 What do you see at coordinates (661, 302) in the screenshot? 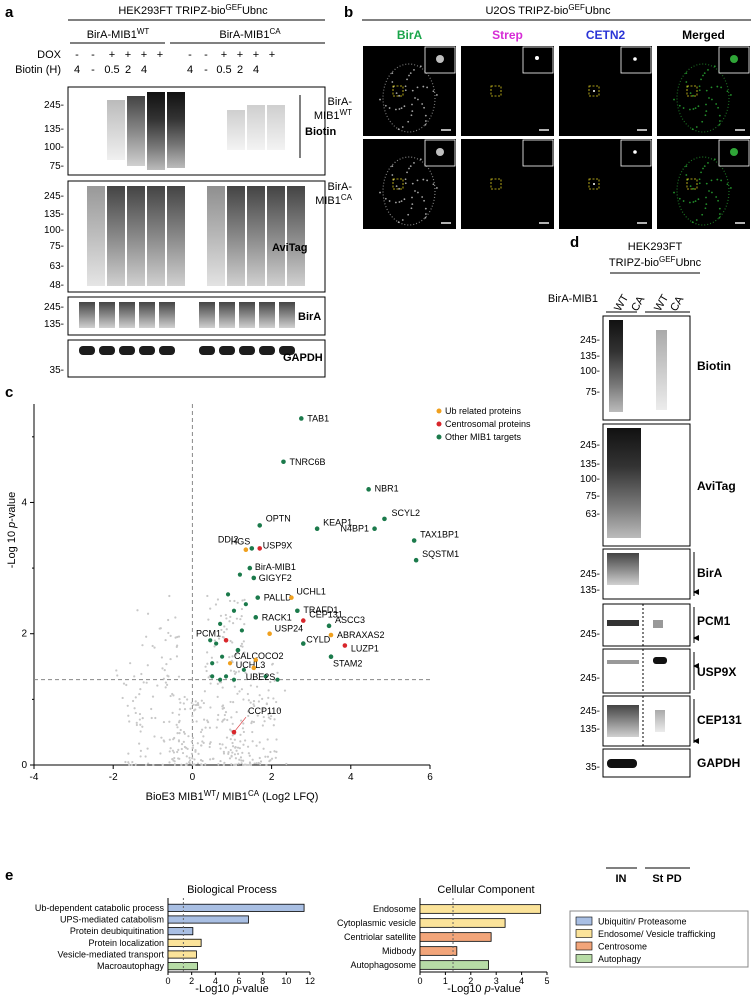
I see `lane-label: WT` at bounding box center [661, 302].